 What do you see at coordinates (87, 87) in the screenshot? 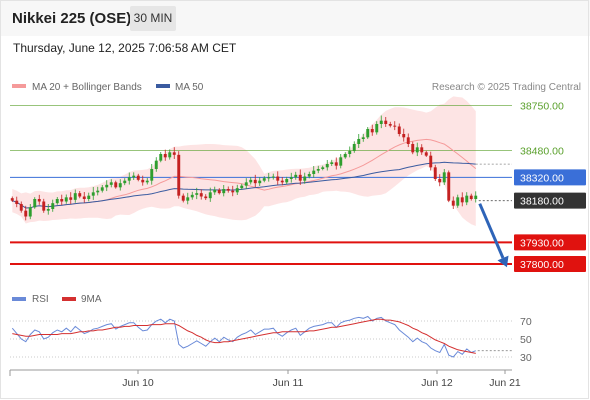
I see `legend-ma20-label: MA 20 + Bollinger Bands` at bounding box center [87, 87].